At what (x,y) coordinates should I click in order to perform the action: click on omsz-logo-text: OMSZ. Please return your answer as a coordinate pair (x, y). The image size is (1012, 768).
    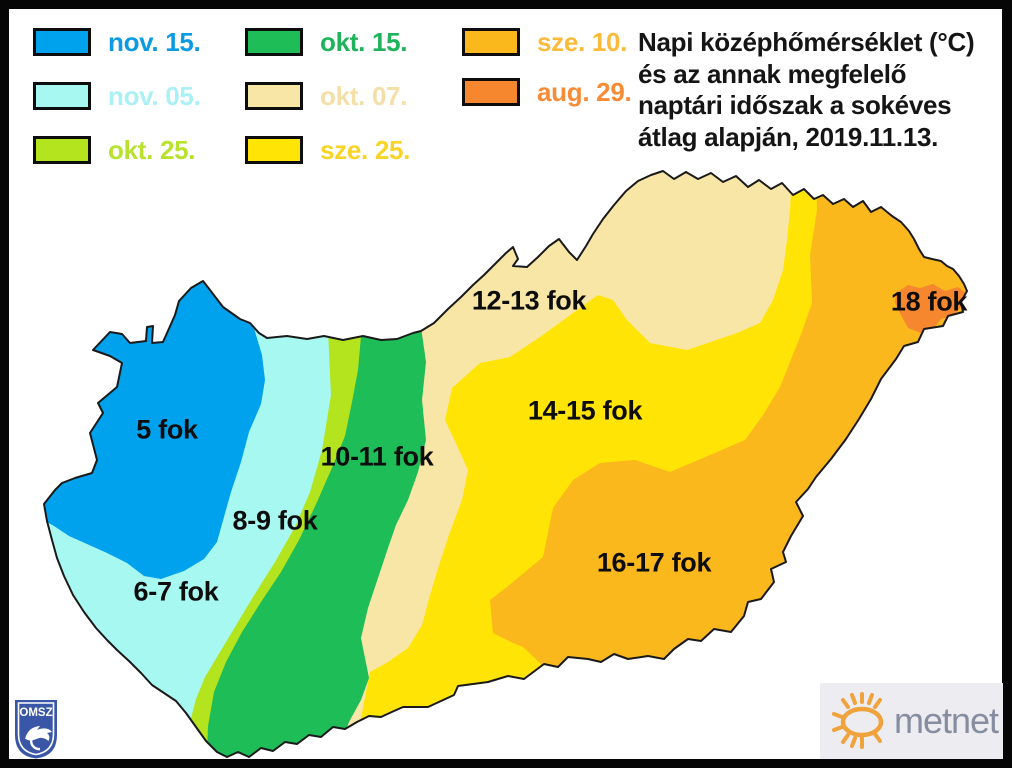
    Looking at the image, I should click on (35, 713).